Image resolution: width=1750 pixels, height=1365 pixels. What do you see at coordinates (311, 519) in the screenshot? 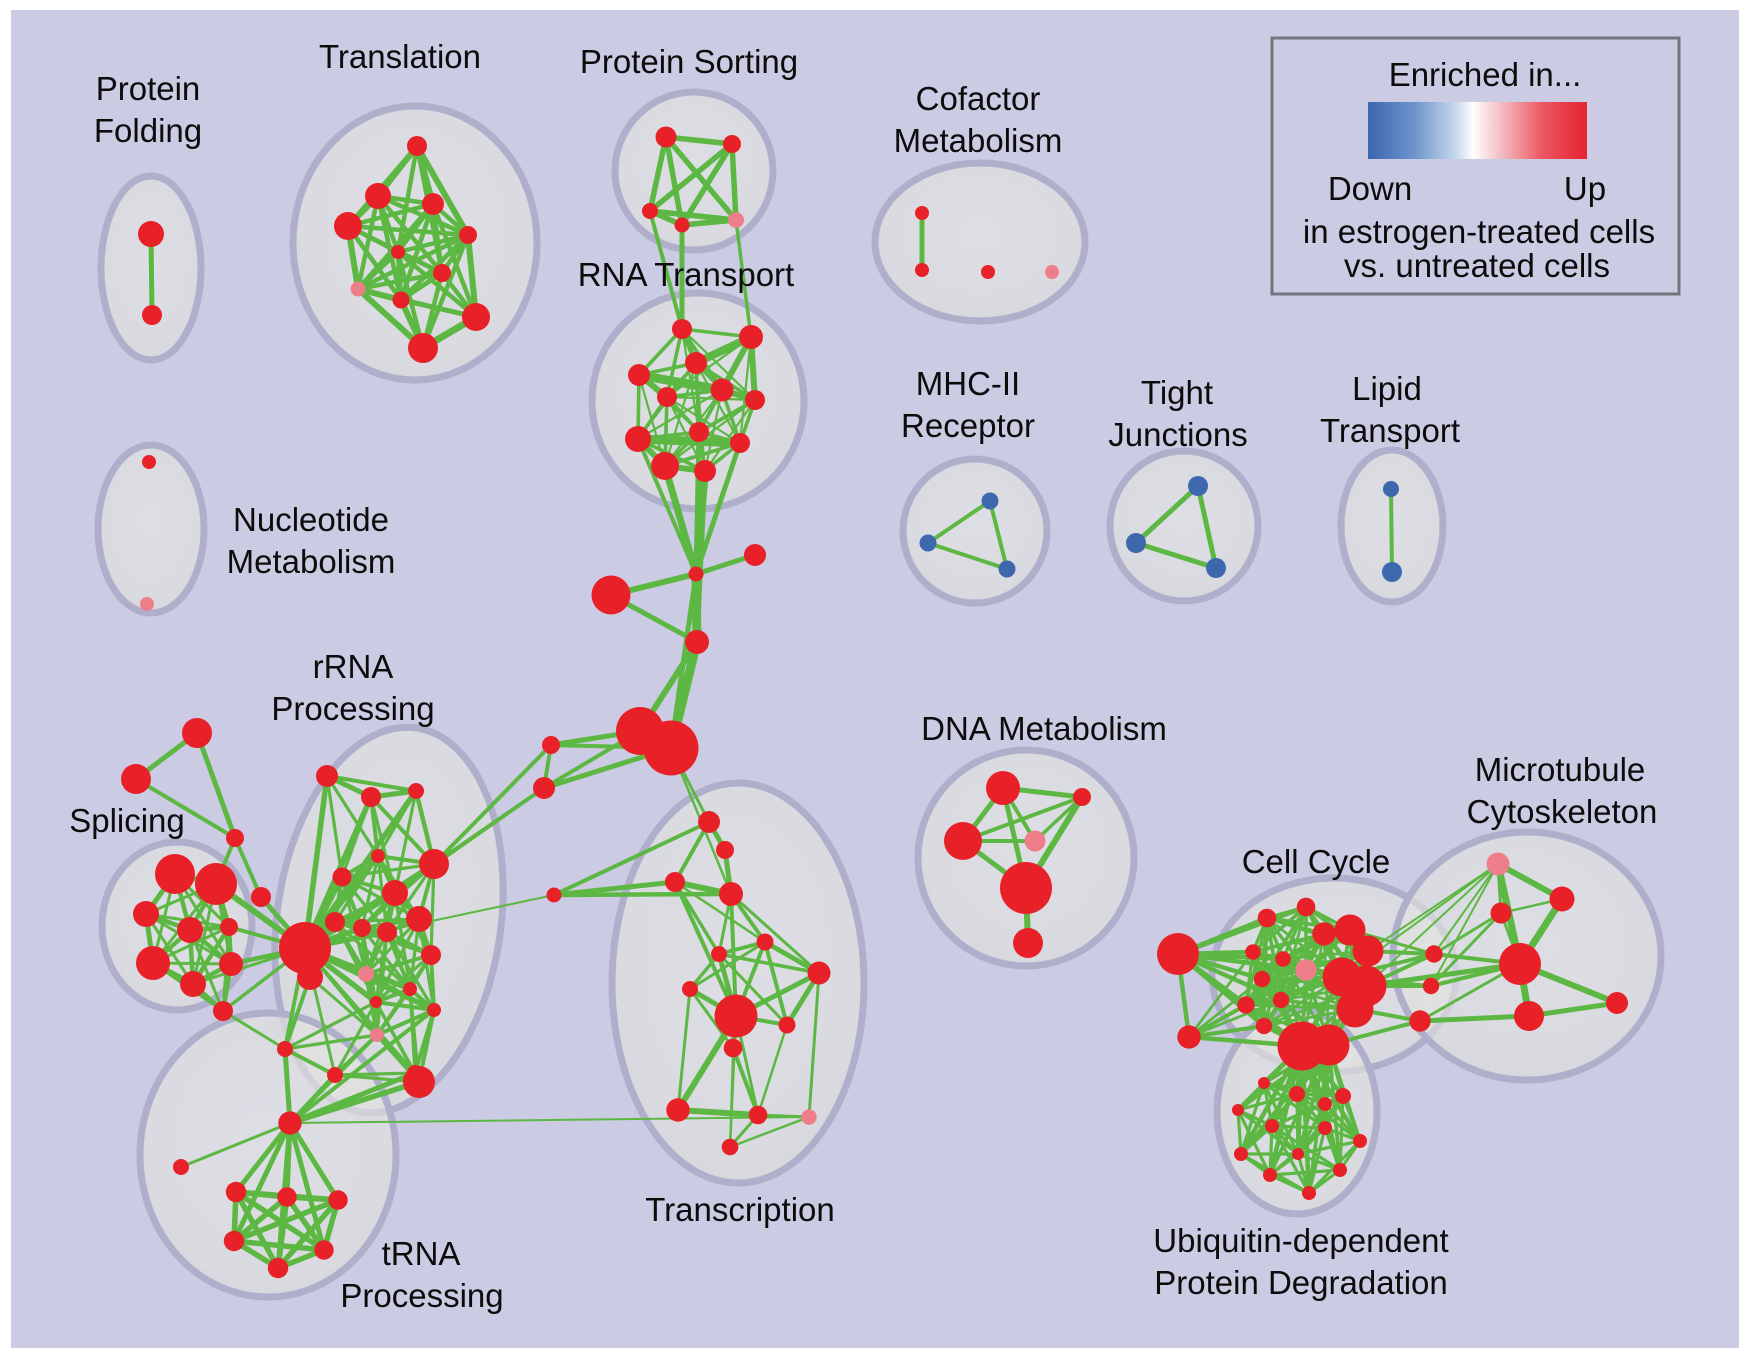
I see `svg-text: Nucleotide` at bounding box center [311, 519].